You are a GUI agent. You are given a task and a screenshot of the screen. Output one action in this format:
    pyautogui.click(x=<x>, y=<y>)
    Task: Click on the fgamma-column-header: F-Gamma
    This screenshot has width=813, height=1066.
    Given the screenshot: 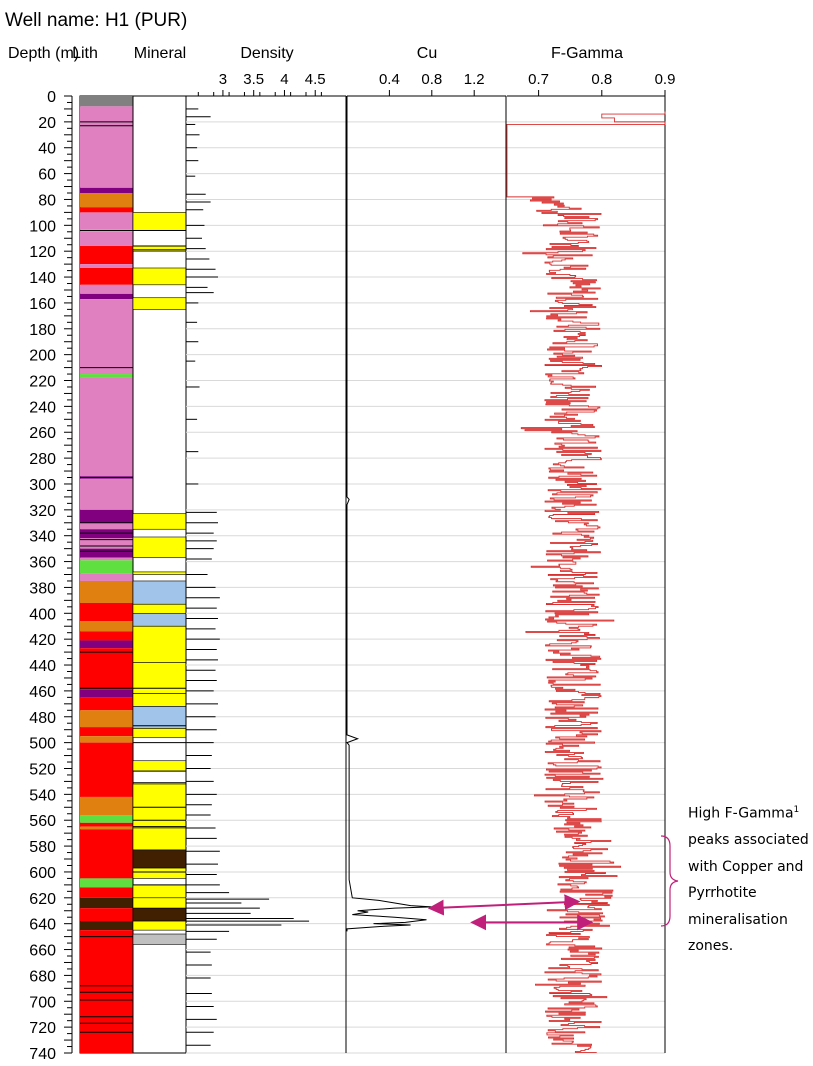 What is the action you would take?
    pyautogui.click(x=587, y=53)
    